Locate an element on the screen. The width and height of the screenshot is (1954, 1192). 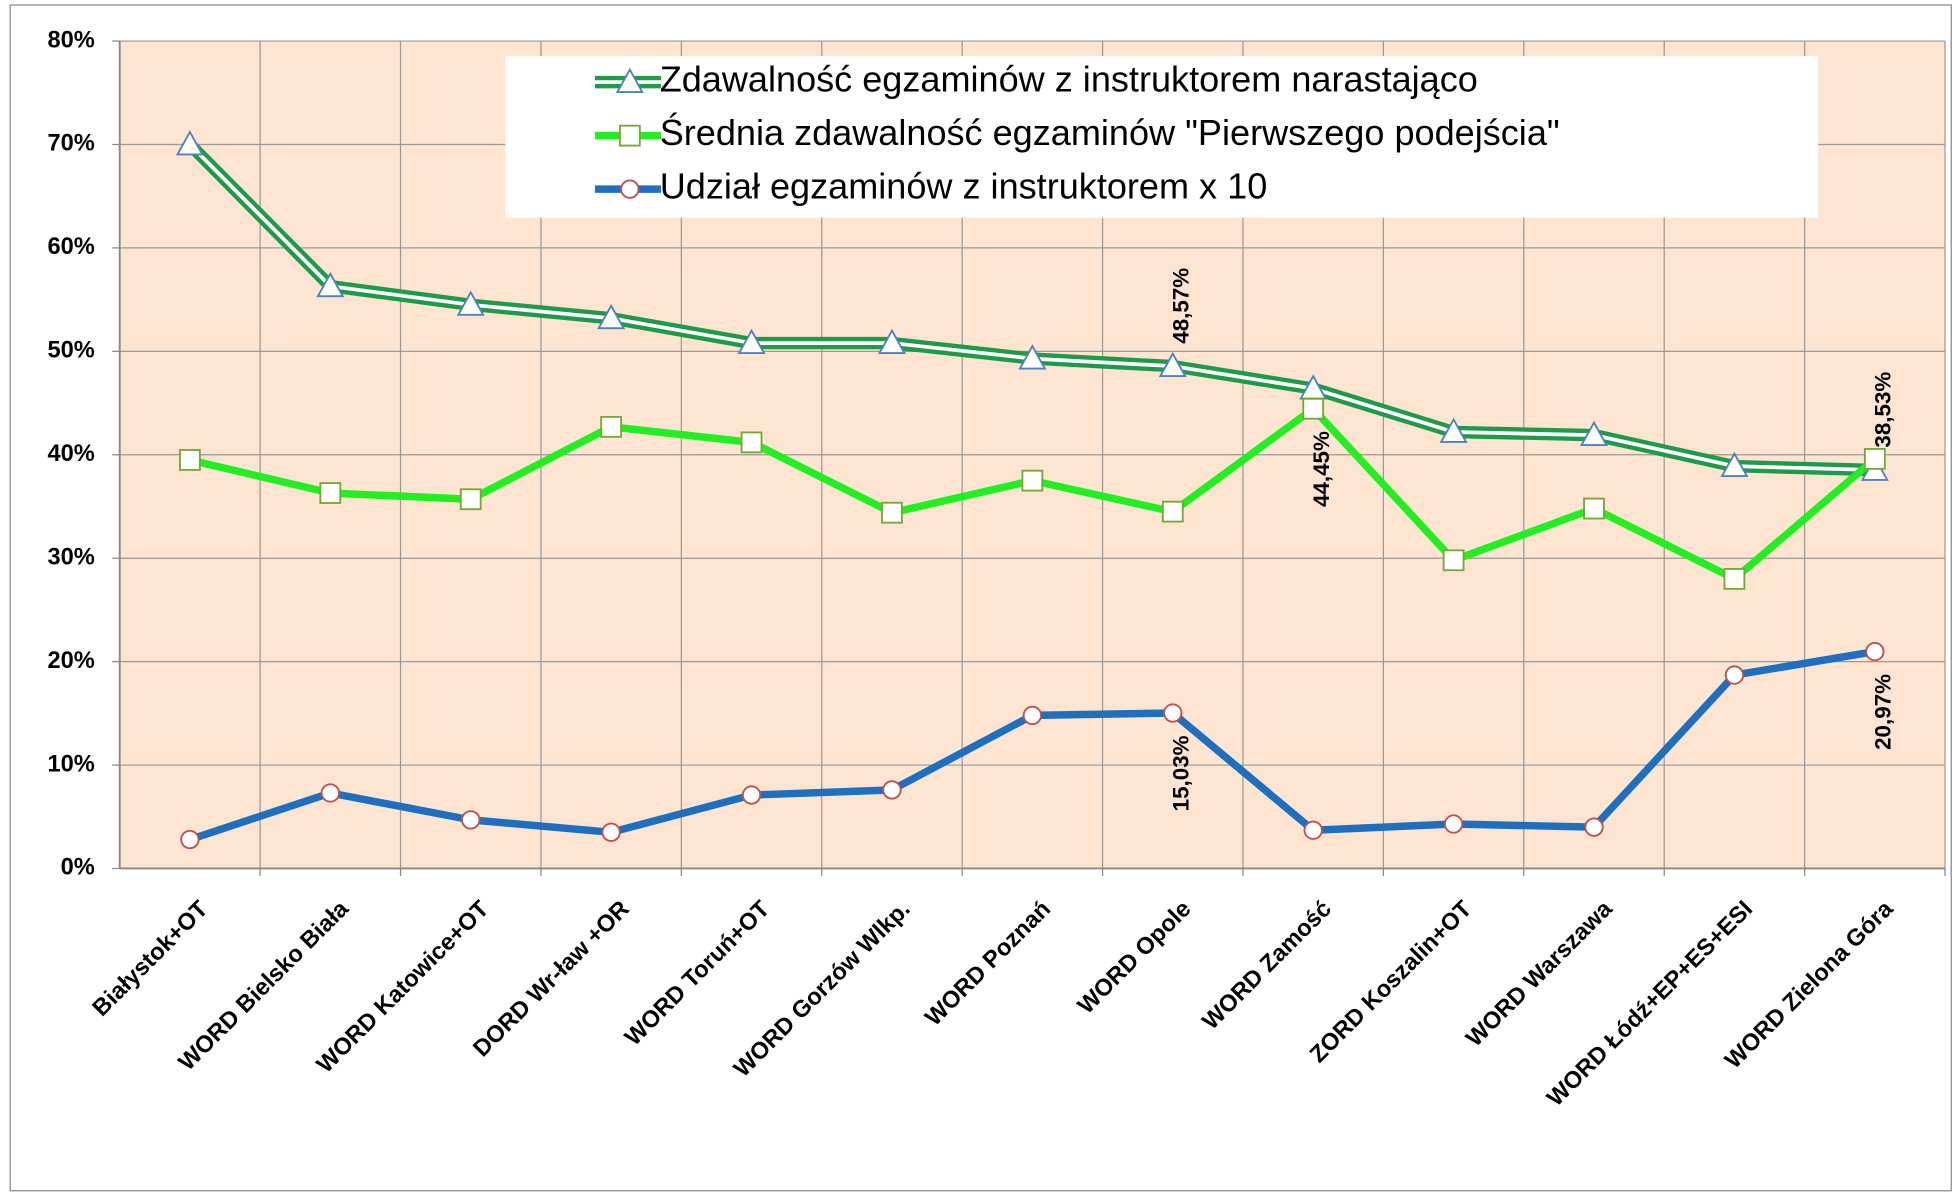
legend-box is located at coordinates (1162, 136).